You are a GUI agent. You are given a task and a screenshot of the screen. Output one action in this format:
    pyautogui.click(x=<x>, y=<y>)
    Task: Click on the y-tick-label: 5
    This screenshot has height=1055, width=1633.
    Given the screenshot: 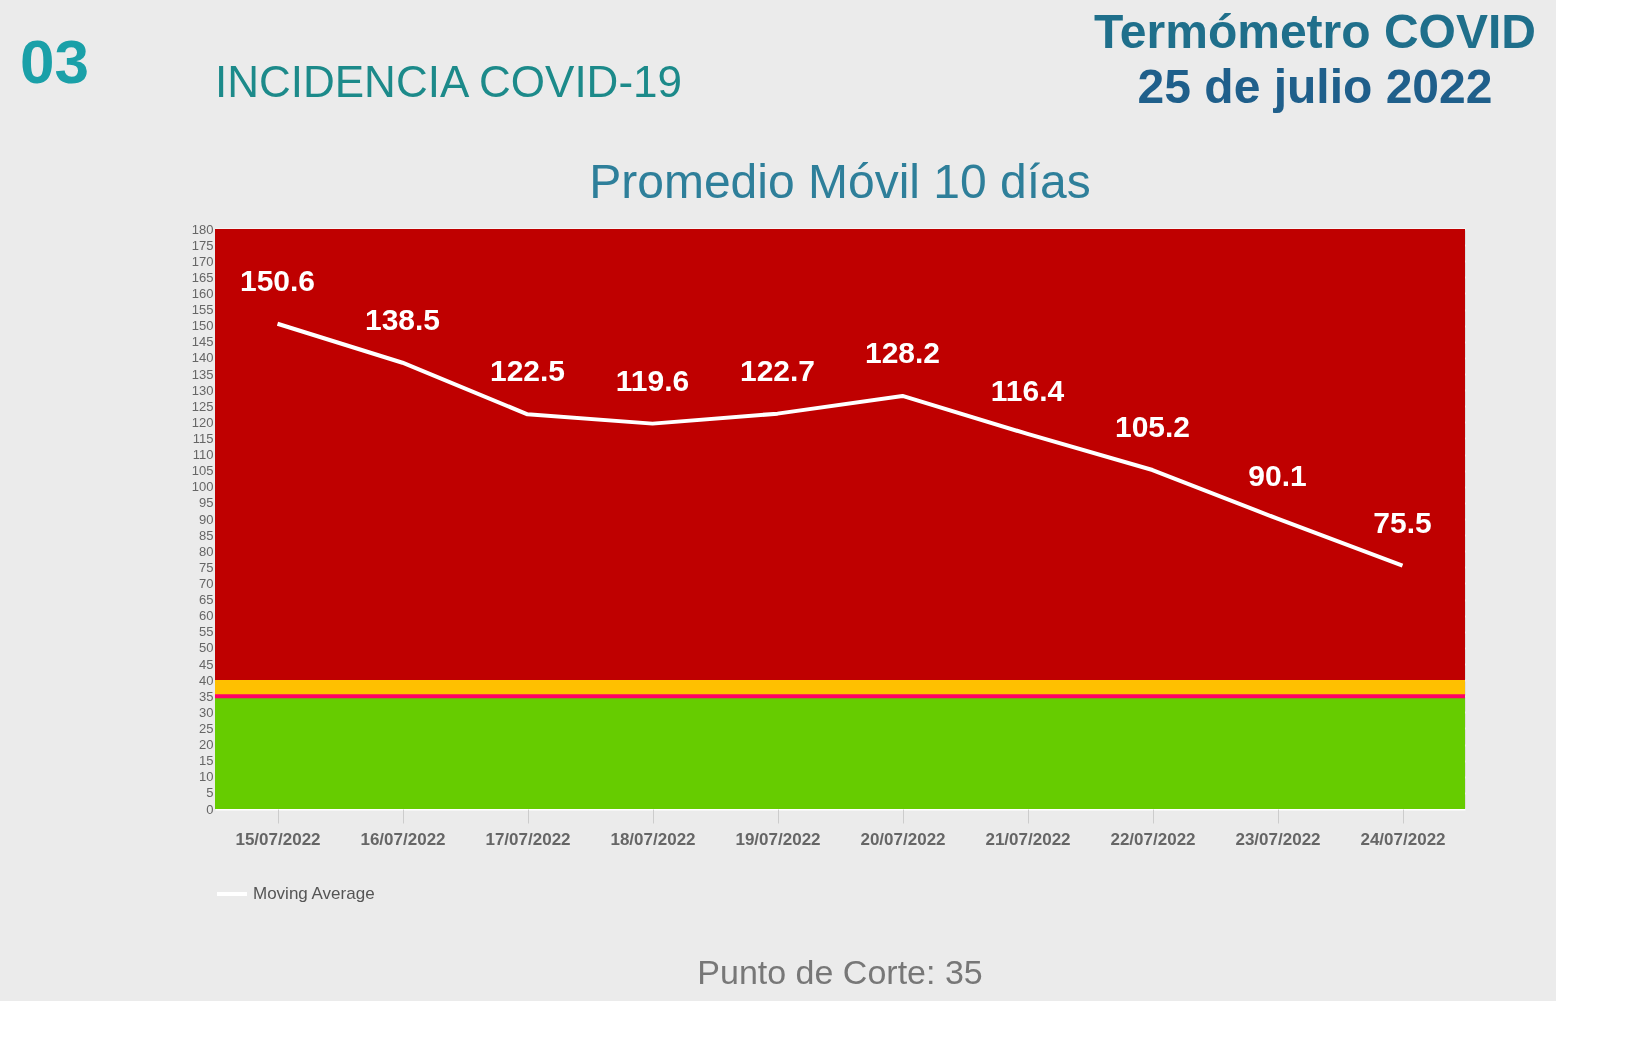 What is the action you would take?
    pyautogui.click(x=210, y=793)
    